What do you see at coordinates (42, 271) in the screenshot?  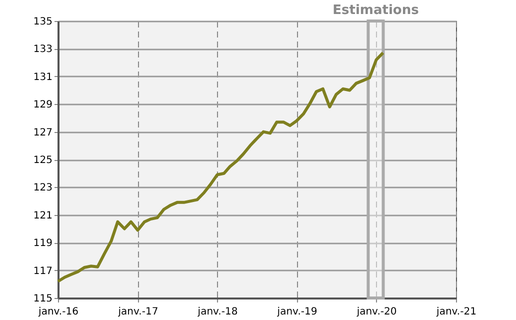 I see `y-tick-label: 117` at bounding box center [42, 271].